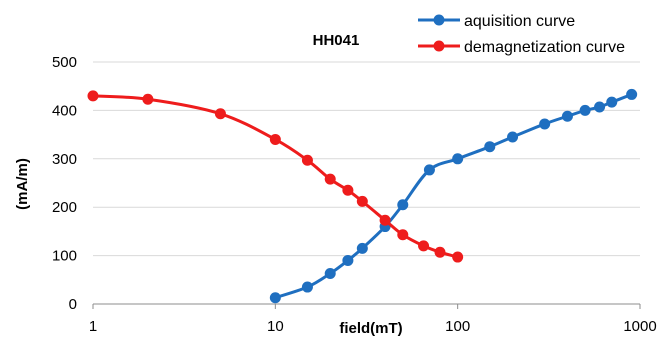  Describe the element at coordinates (457, 326) in the screenshot. I see `x-tick-label: 100` at that location.